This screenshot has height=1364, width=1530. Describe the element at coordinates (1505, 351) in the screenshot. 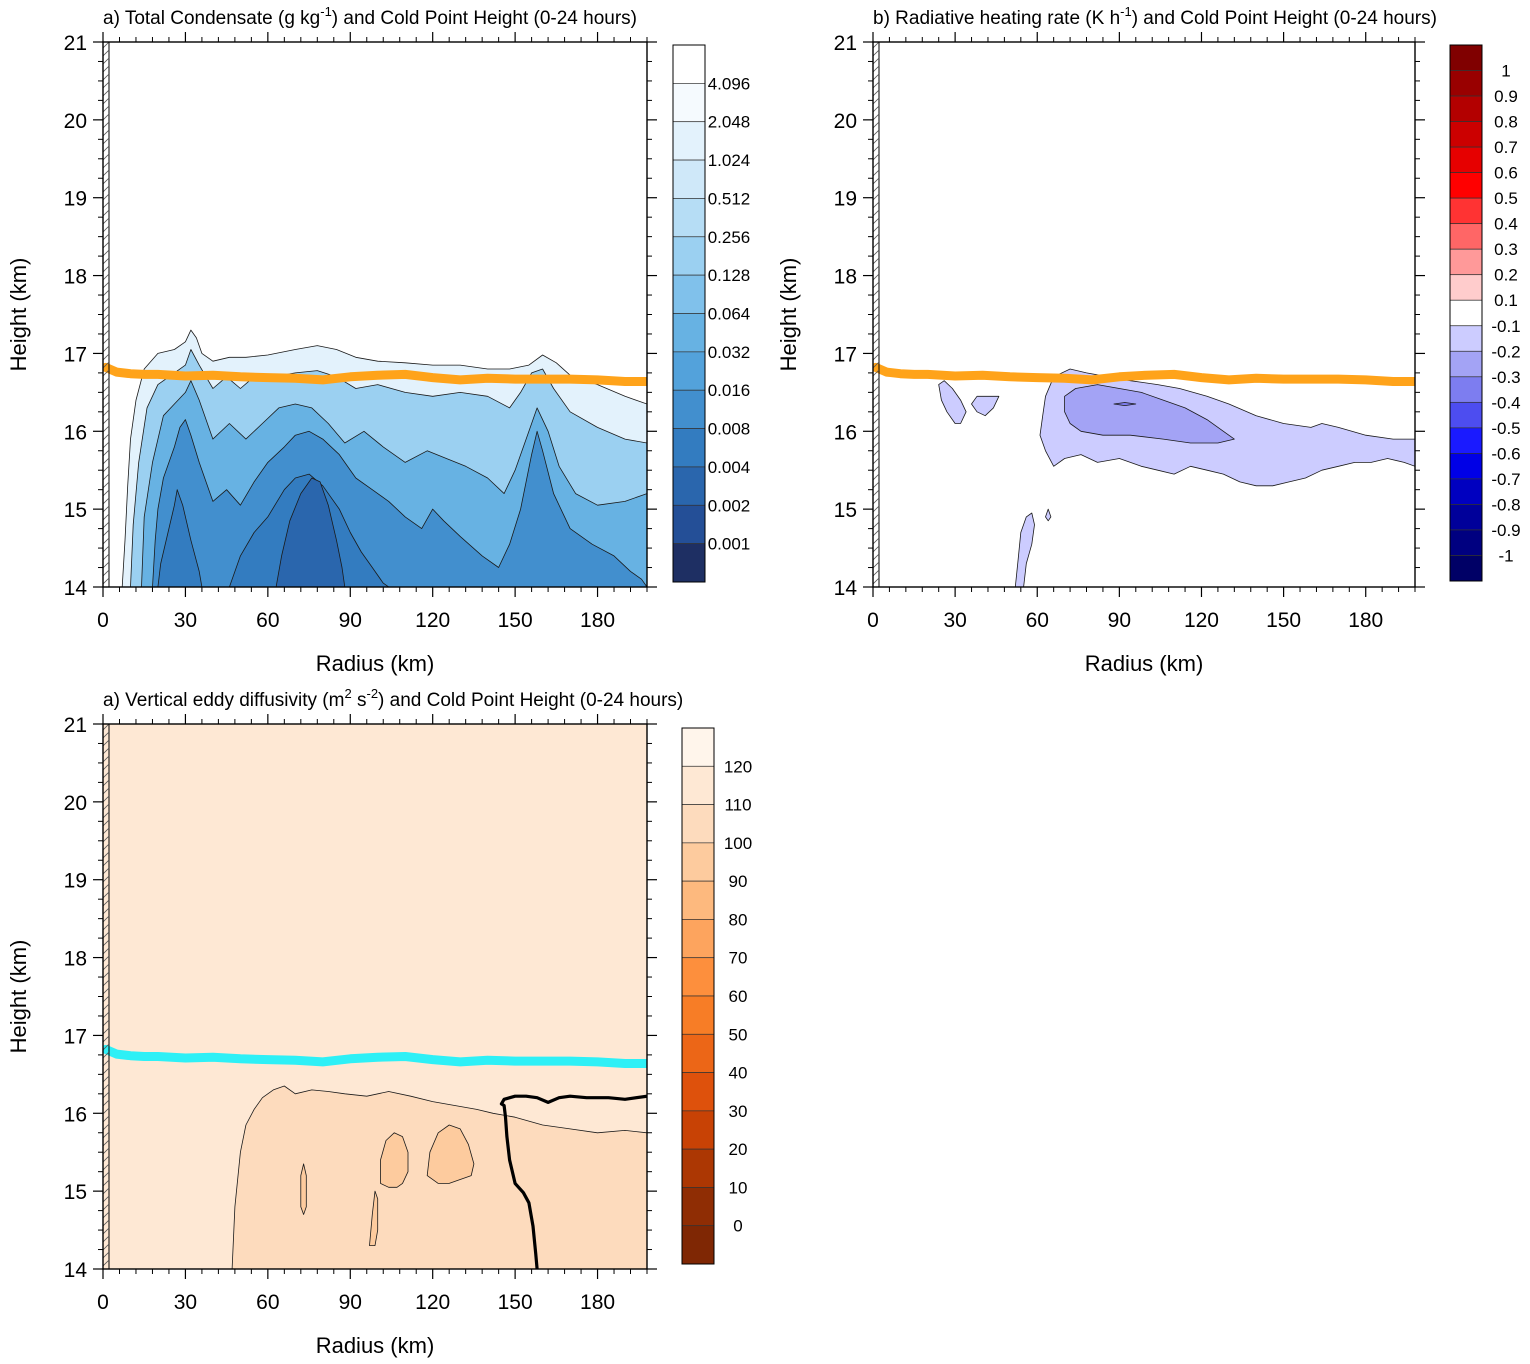

I see `colorbar-label: -0.2` at that location.